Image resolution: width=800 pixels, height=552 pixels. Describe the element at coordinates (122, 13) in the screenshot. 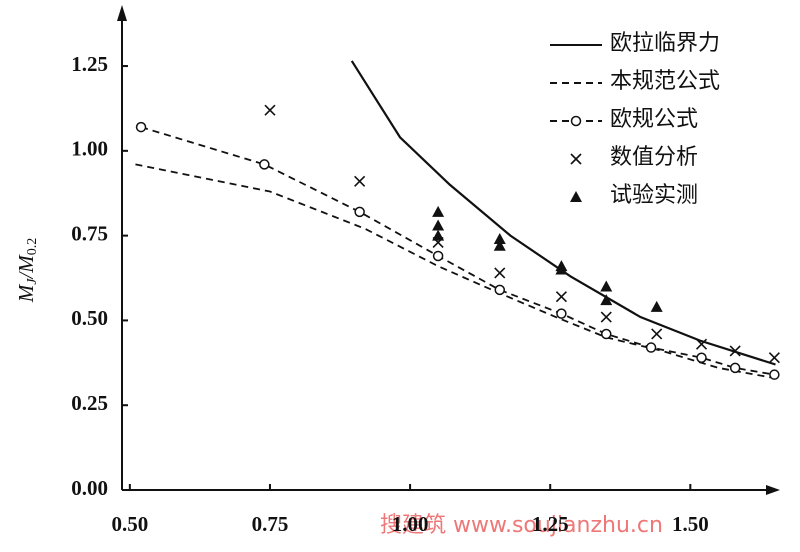

I see `y-axis-arrow` at that location.